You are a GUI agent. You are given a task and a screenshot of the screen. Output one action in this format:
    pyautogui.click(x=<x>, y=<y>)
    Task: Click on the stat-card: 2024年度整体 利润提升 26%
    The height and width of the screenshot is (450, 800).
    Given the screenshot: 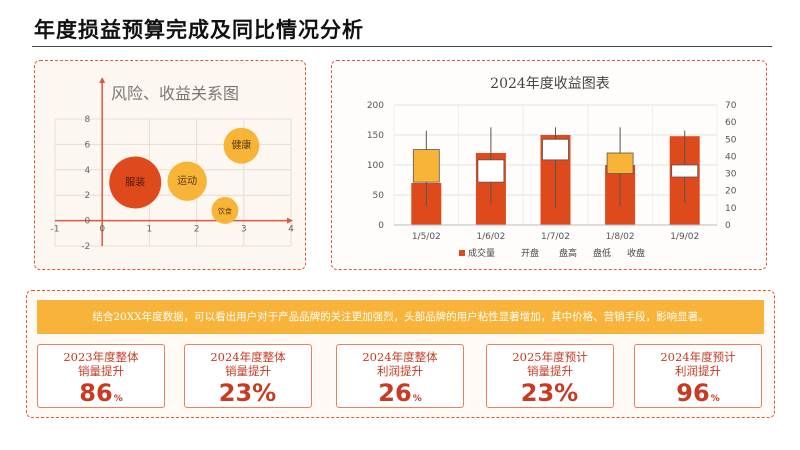 What is the action you would take?
    pyautogui.click(x=400, y=376)
    